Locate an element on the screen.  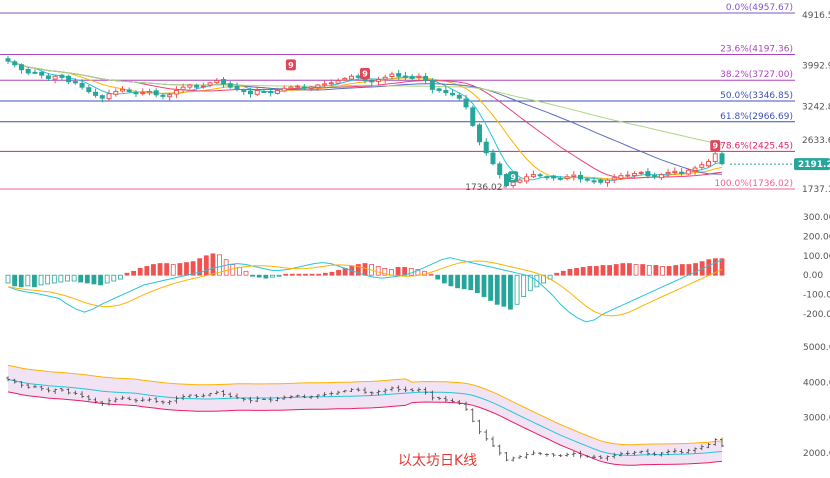
fib-label: 23.6%(4197.36) is located at coordinates (756, 50).